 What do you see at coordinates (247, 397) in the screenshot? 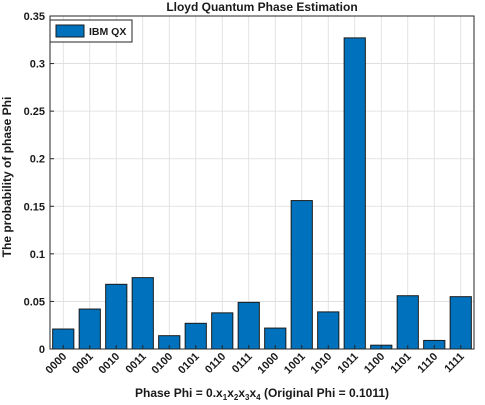
I see `x-label-subscript: 3` at bounding box center [247, 397].